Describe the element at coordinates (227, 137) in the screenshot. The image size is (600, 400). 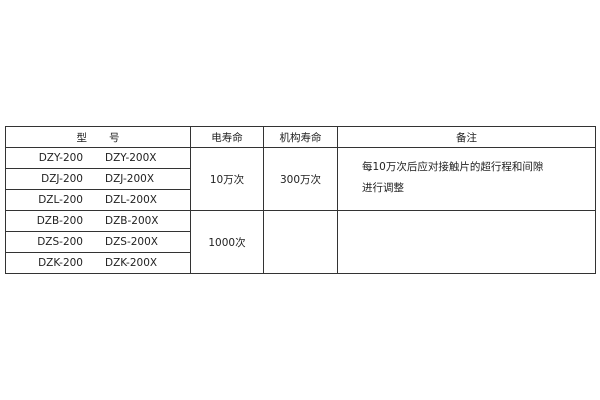
I see `header-electrical-life: 电寿命` at that location.